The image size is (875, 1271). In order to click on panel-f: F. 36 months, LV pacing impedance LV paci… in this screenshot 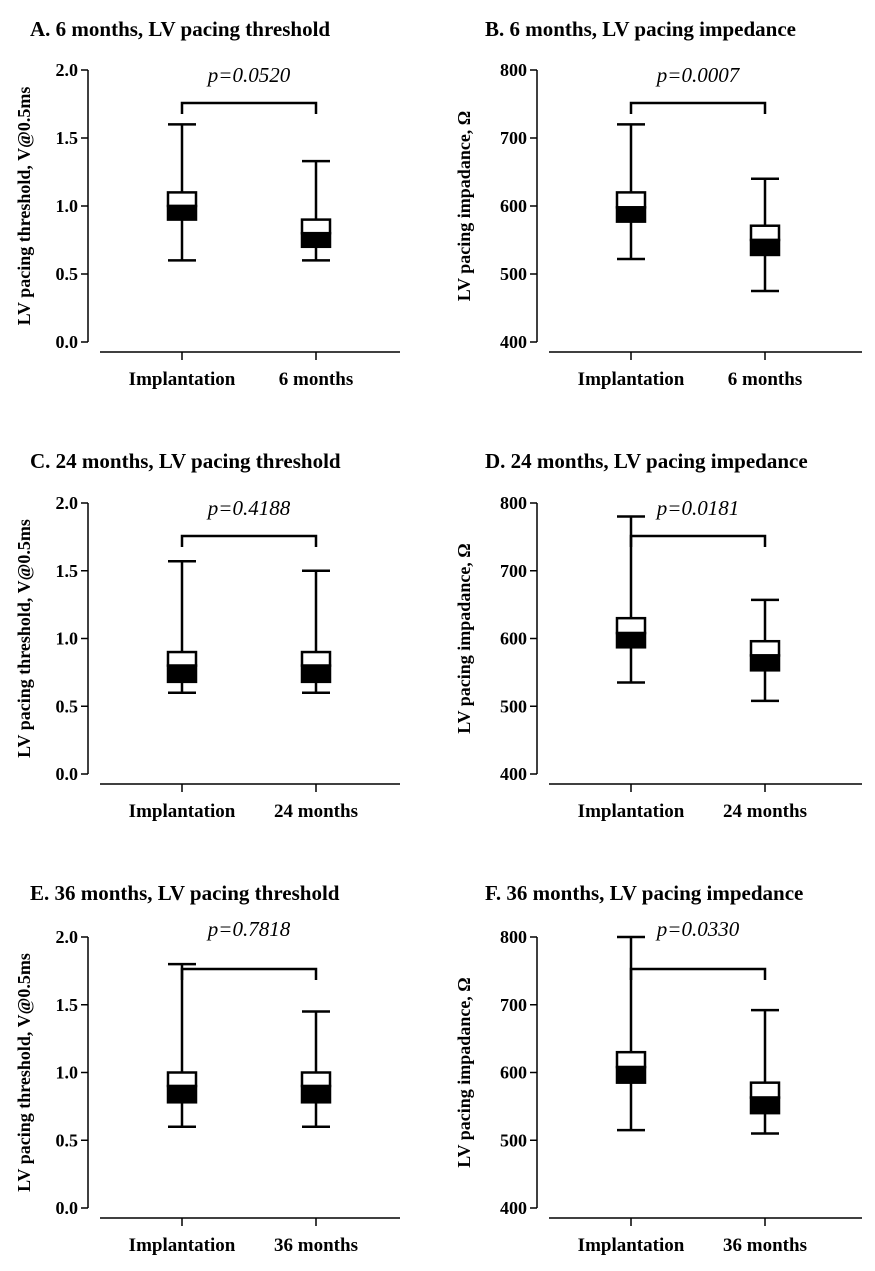, I will do `click(658, 1068)`.